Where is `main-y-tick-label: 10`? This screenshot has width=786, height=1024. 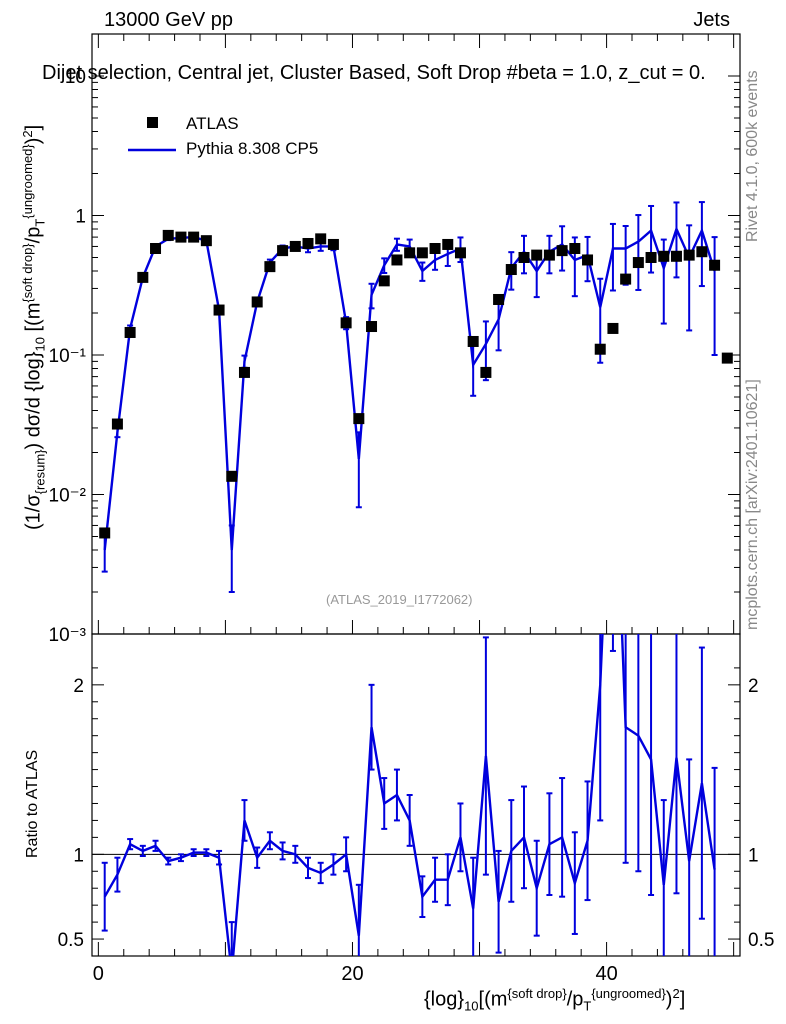 main-y-tick-label: 10 is located at coordinates (75, 77).